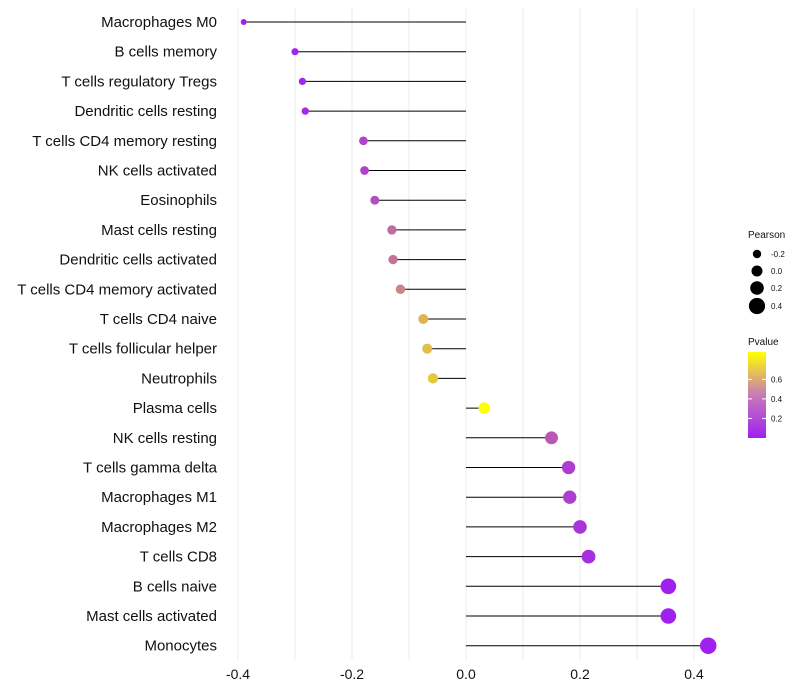 This screenshot has height=700, width=800. Describe the element at coordinates (178, 557) in the screenshot. I see `category-label: T cells CD8` at that location.